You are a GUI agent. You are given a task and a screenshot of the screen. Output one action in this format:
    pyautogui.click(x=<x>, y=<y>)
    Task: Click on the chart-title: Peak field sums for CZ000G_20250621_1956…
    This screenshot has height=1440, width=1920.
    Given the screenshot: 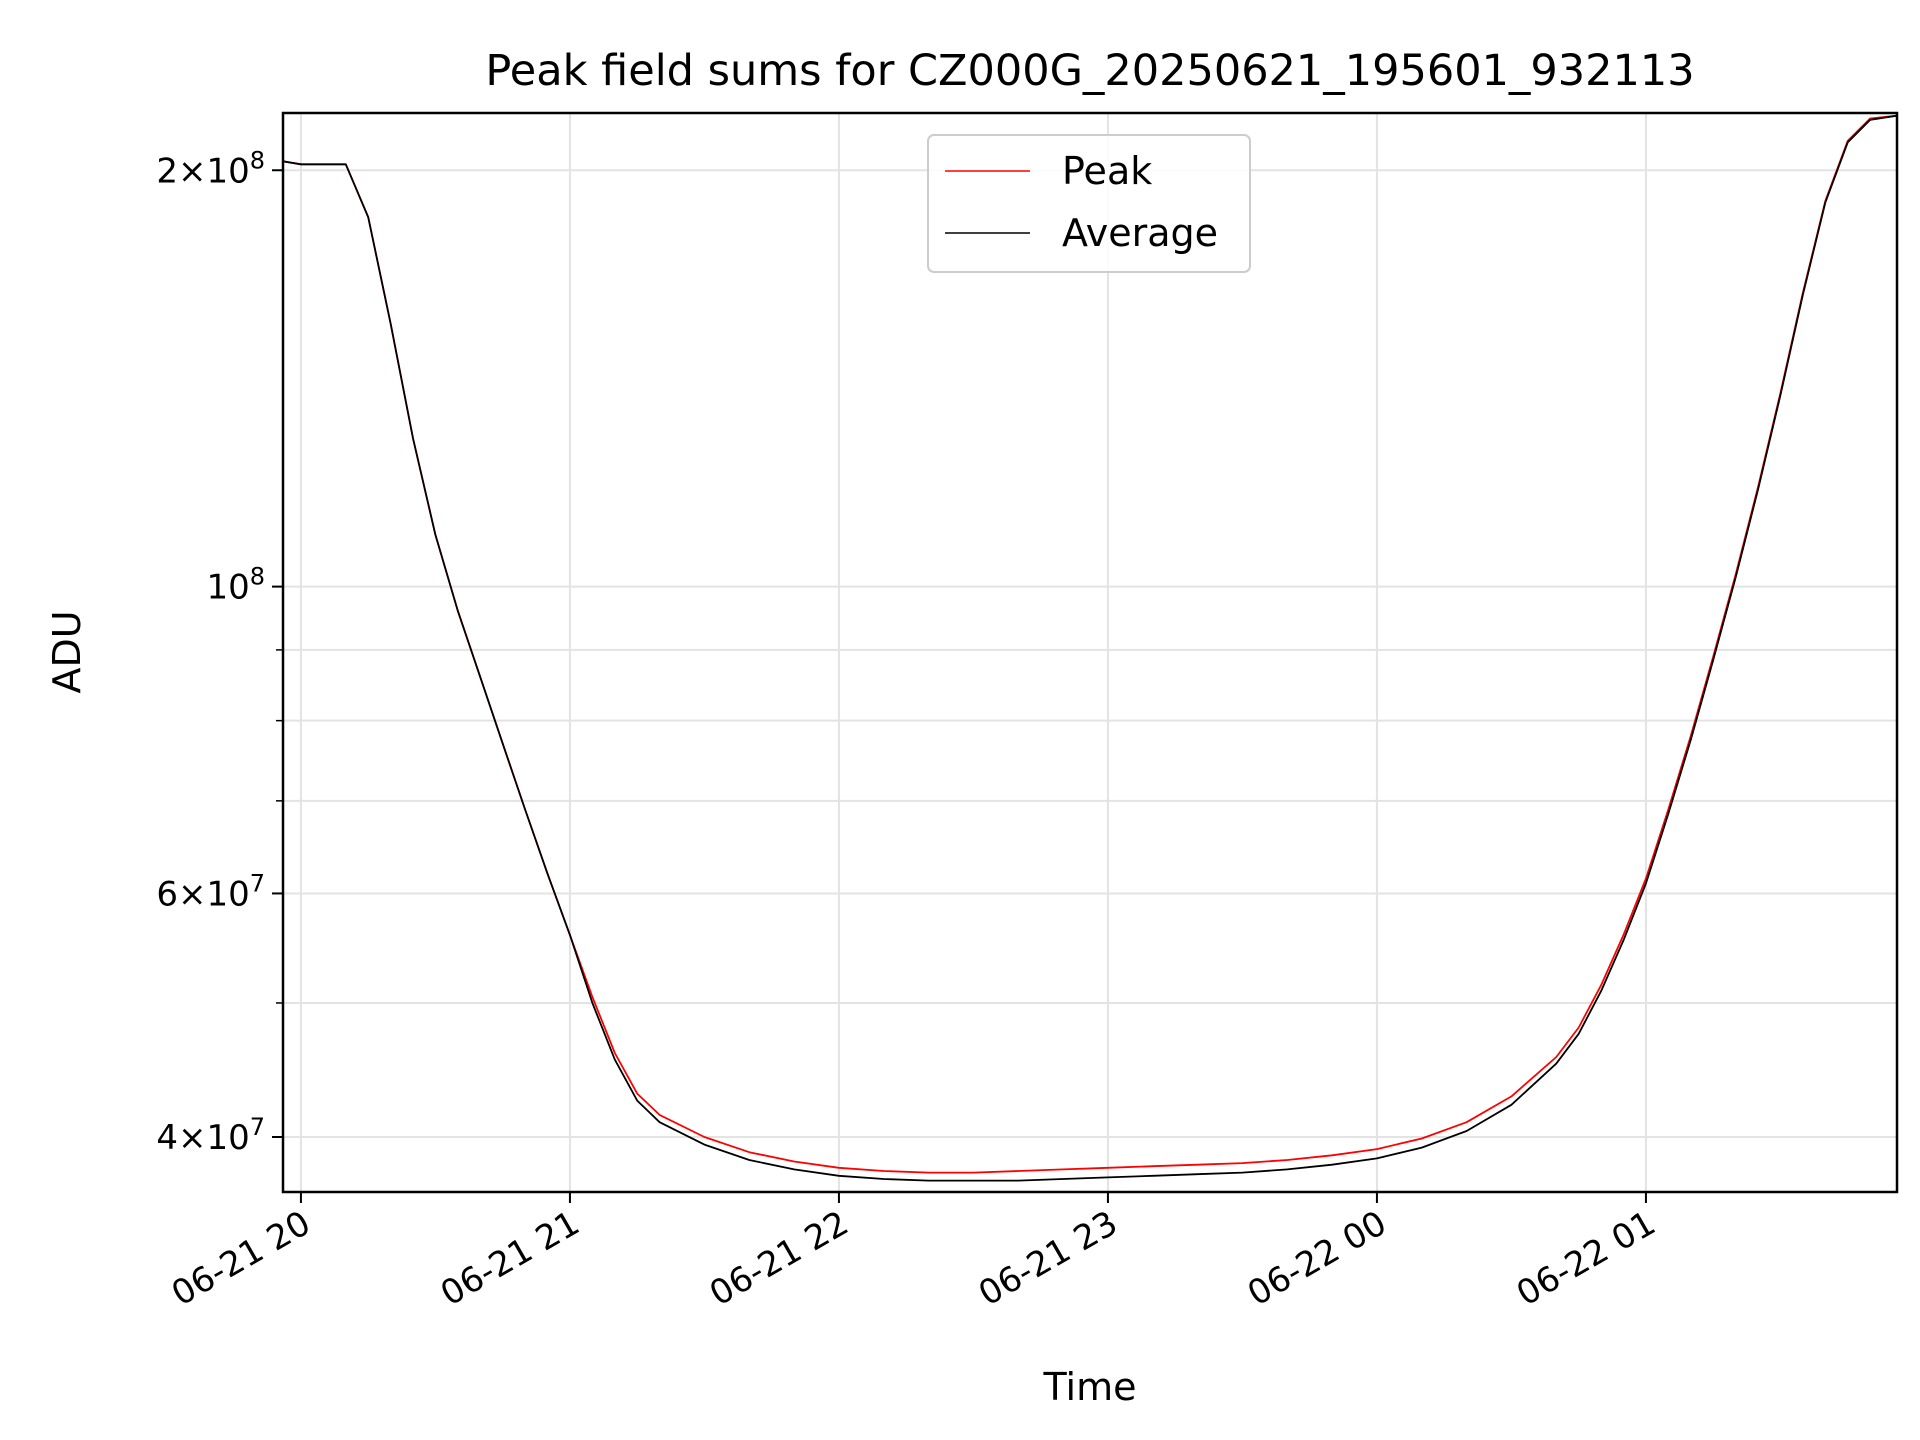 What is the action you would take?
    pyautogui.click(x=1089, y=71)
    